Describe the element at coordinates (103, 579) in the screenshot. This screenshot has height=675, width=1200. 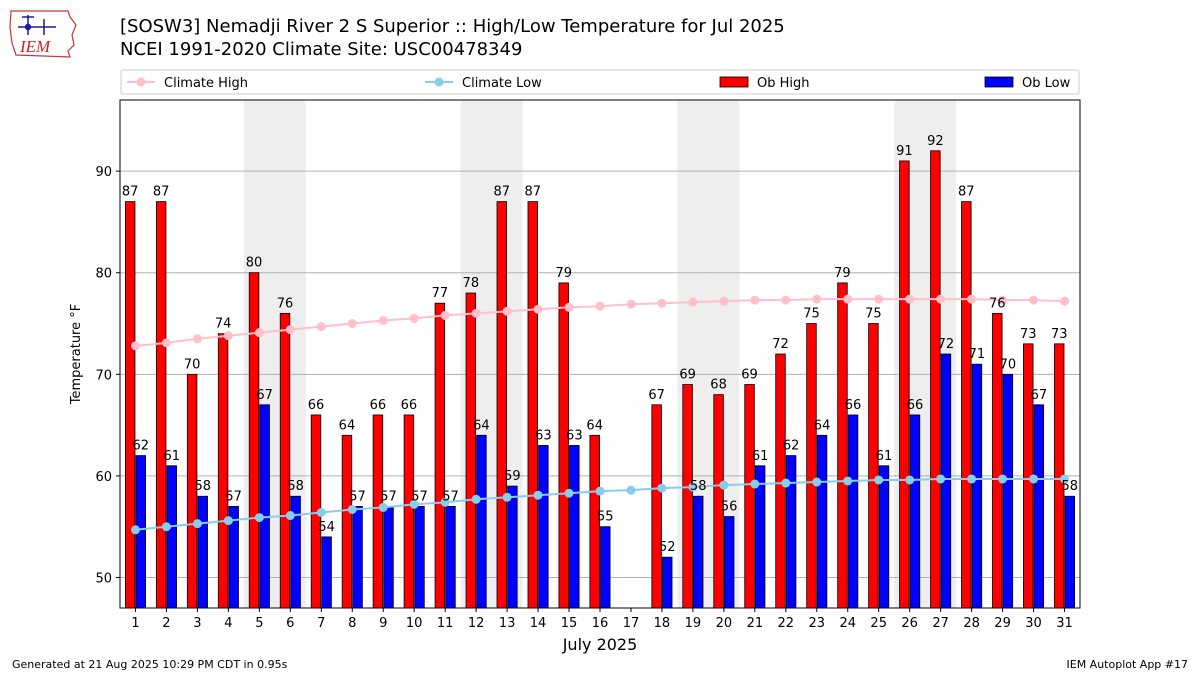
I see `y-tick-label: 50` at that location.